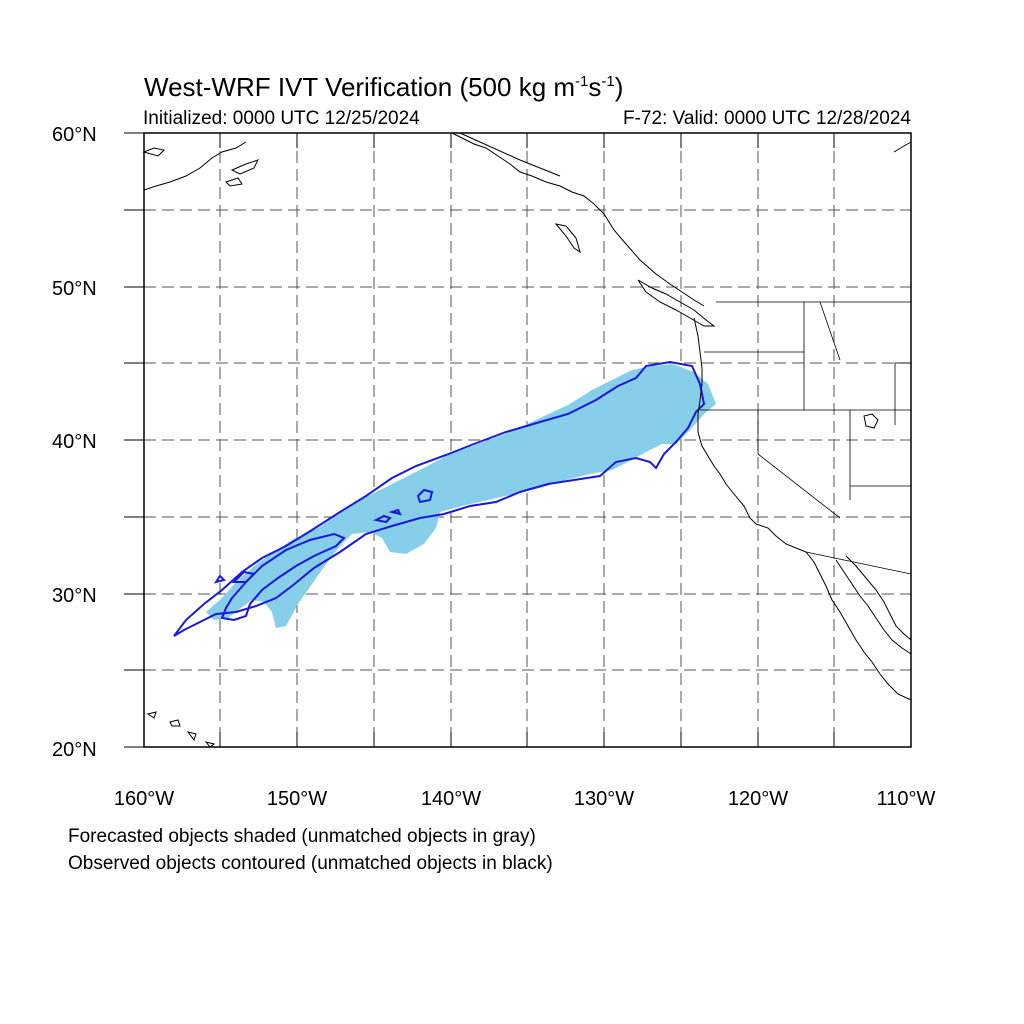 This screenshot has height=1024, width=1024. What do you see at coordinates (578, 219) in the screenshot?
I see `gulf-of-alaska-coast` at bounding box center [578, 219].